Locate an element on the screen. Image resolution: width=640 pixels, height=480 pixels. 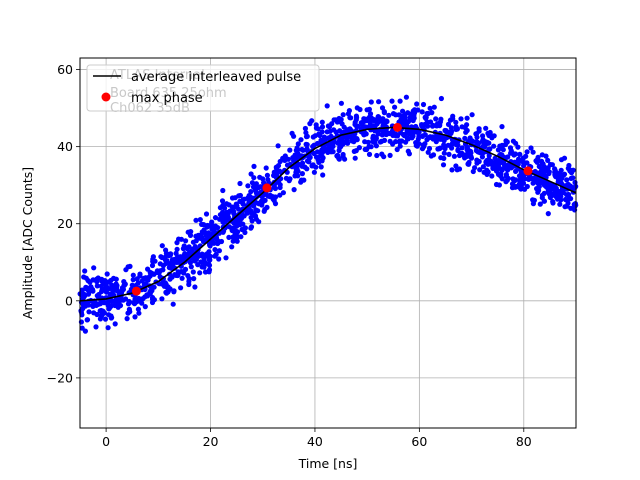
y-axis-label: Amplitude [ADC Counts] is located at coordinates (27, 243).